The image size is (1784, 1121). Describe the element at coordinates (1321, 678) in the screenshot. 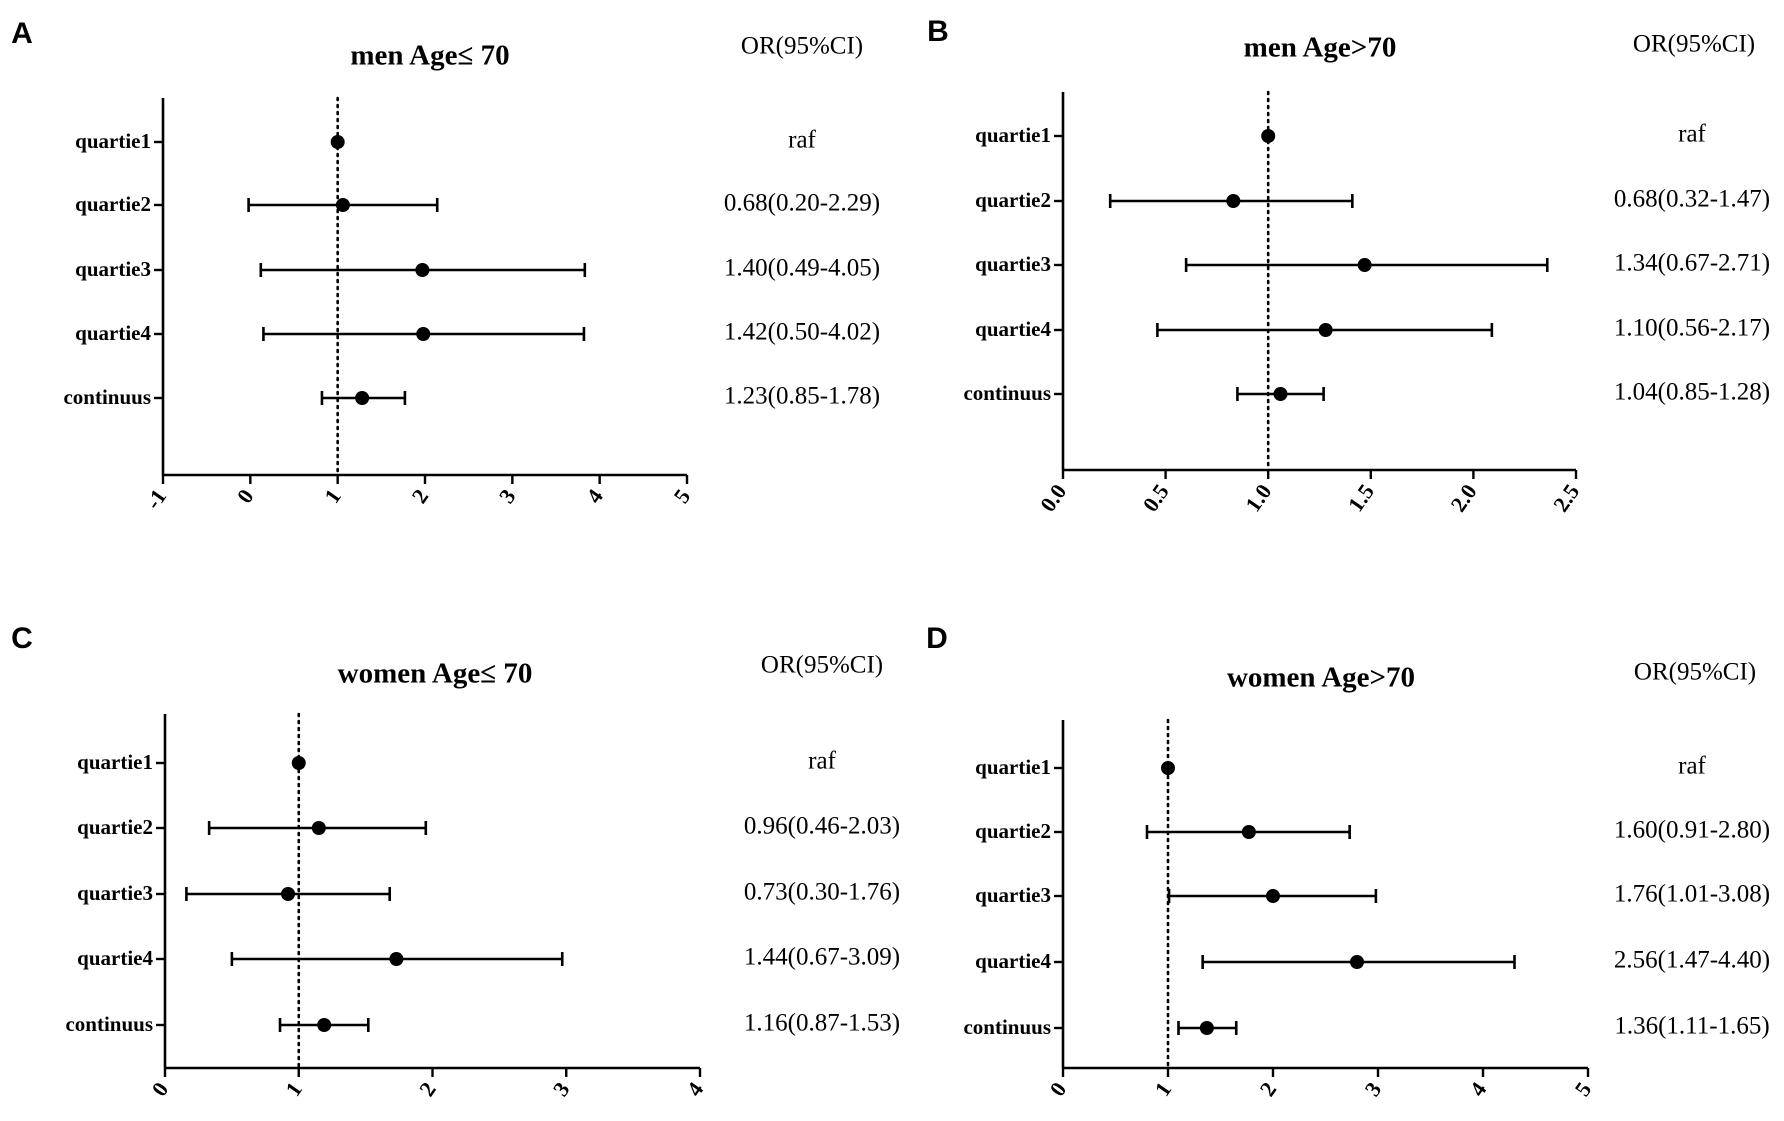

I see `panel-title: women Age>70` at that location.